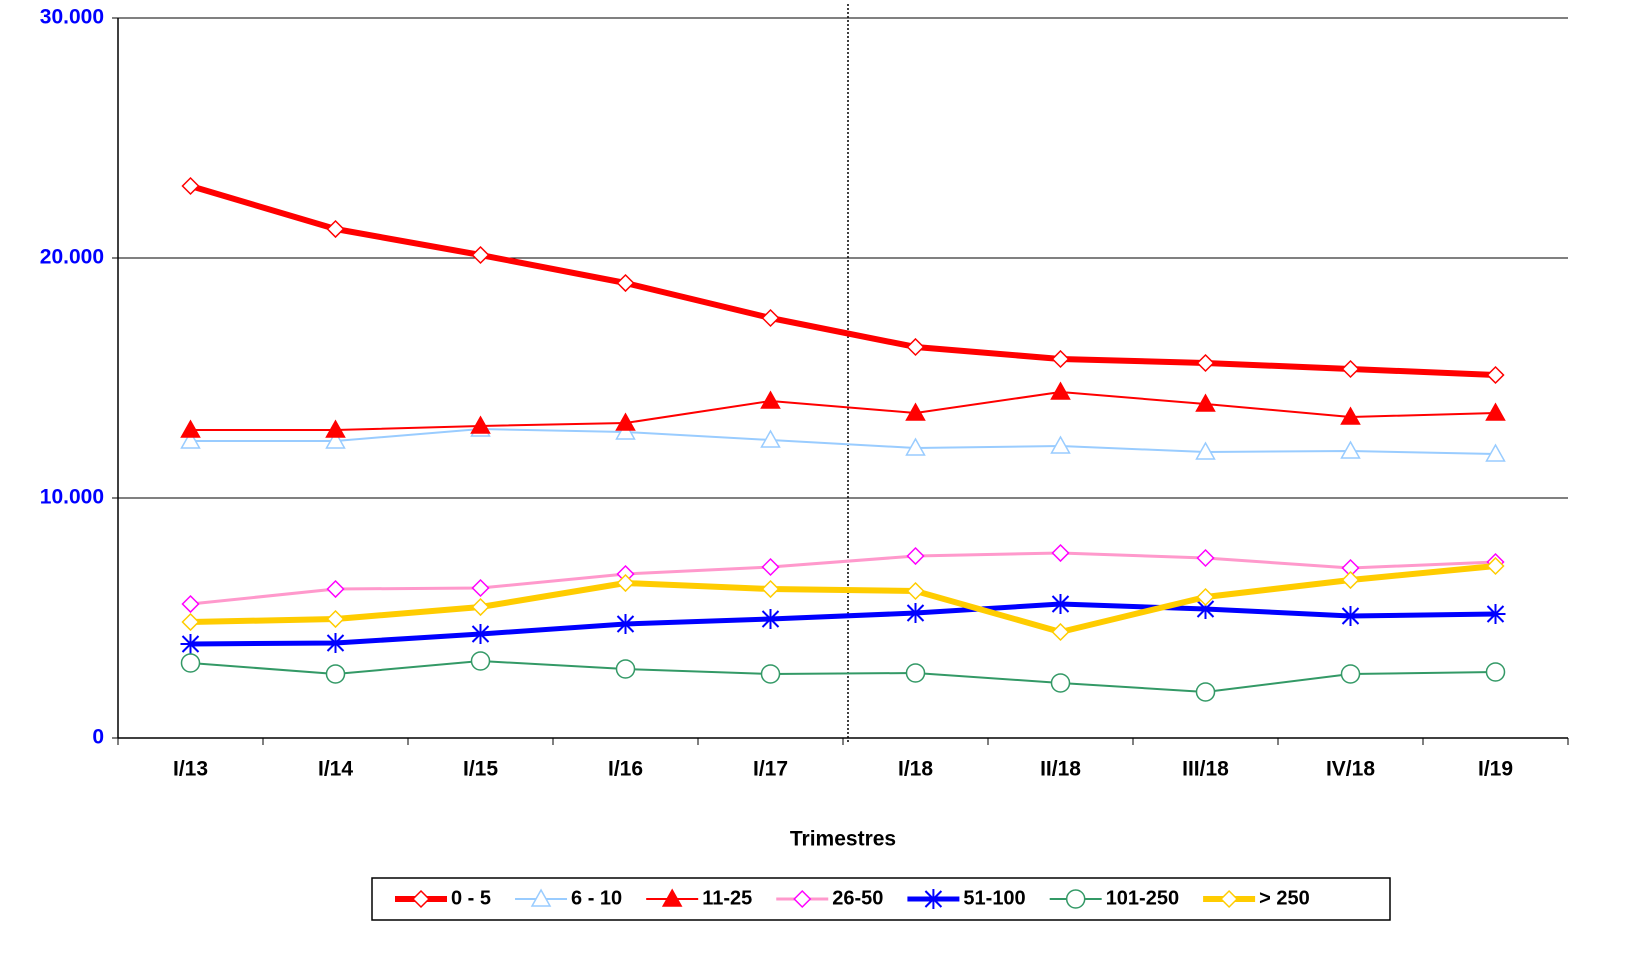  Describe the element at coordinates (994, 898) in the screenshot. I see `legend-label: 51-100` at that location.